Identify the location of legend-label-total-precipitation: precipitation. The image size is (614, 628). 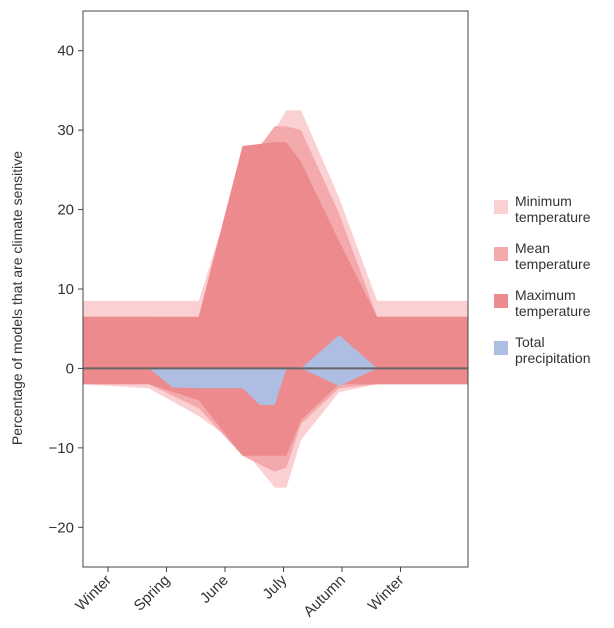
(553, 358).